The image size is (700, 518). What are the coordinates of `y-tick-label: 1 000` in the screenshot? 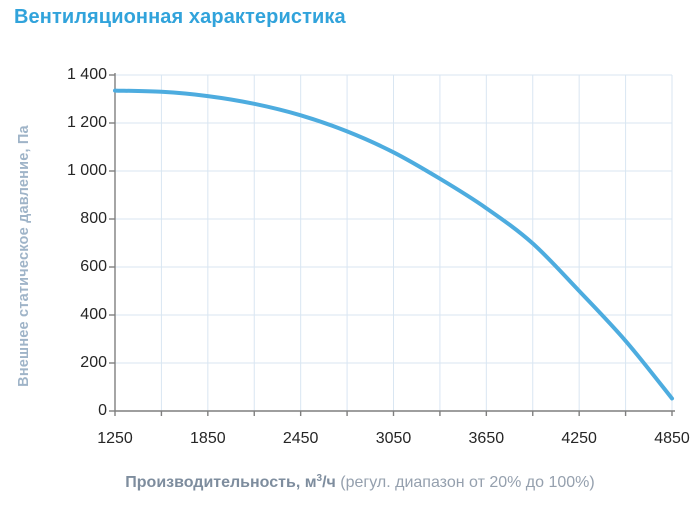 It's located at (86, 170).